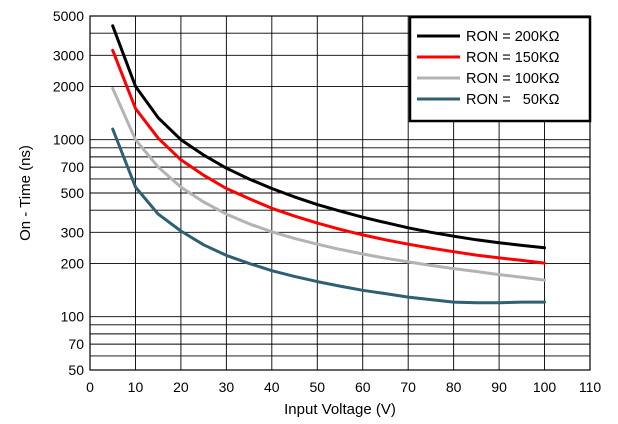 The width and height of the screenshot is (618, 424). What do you see at coordinates (408, 387) in the screenshot?
I see `x-tick-label: 70` at bounding box center [408, 387].